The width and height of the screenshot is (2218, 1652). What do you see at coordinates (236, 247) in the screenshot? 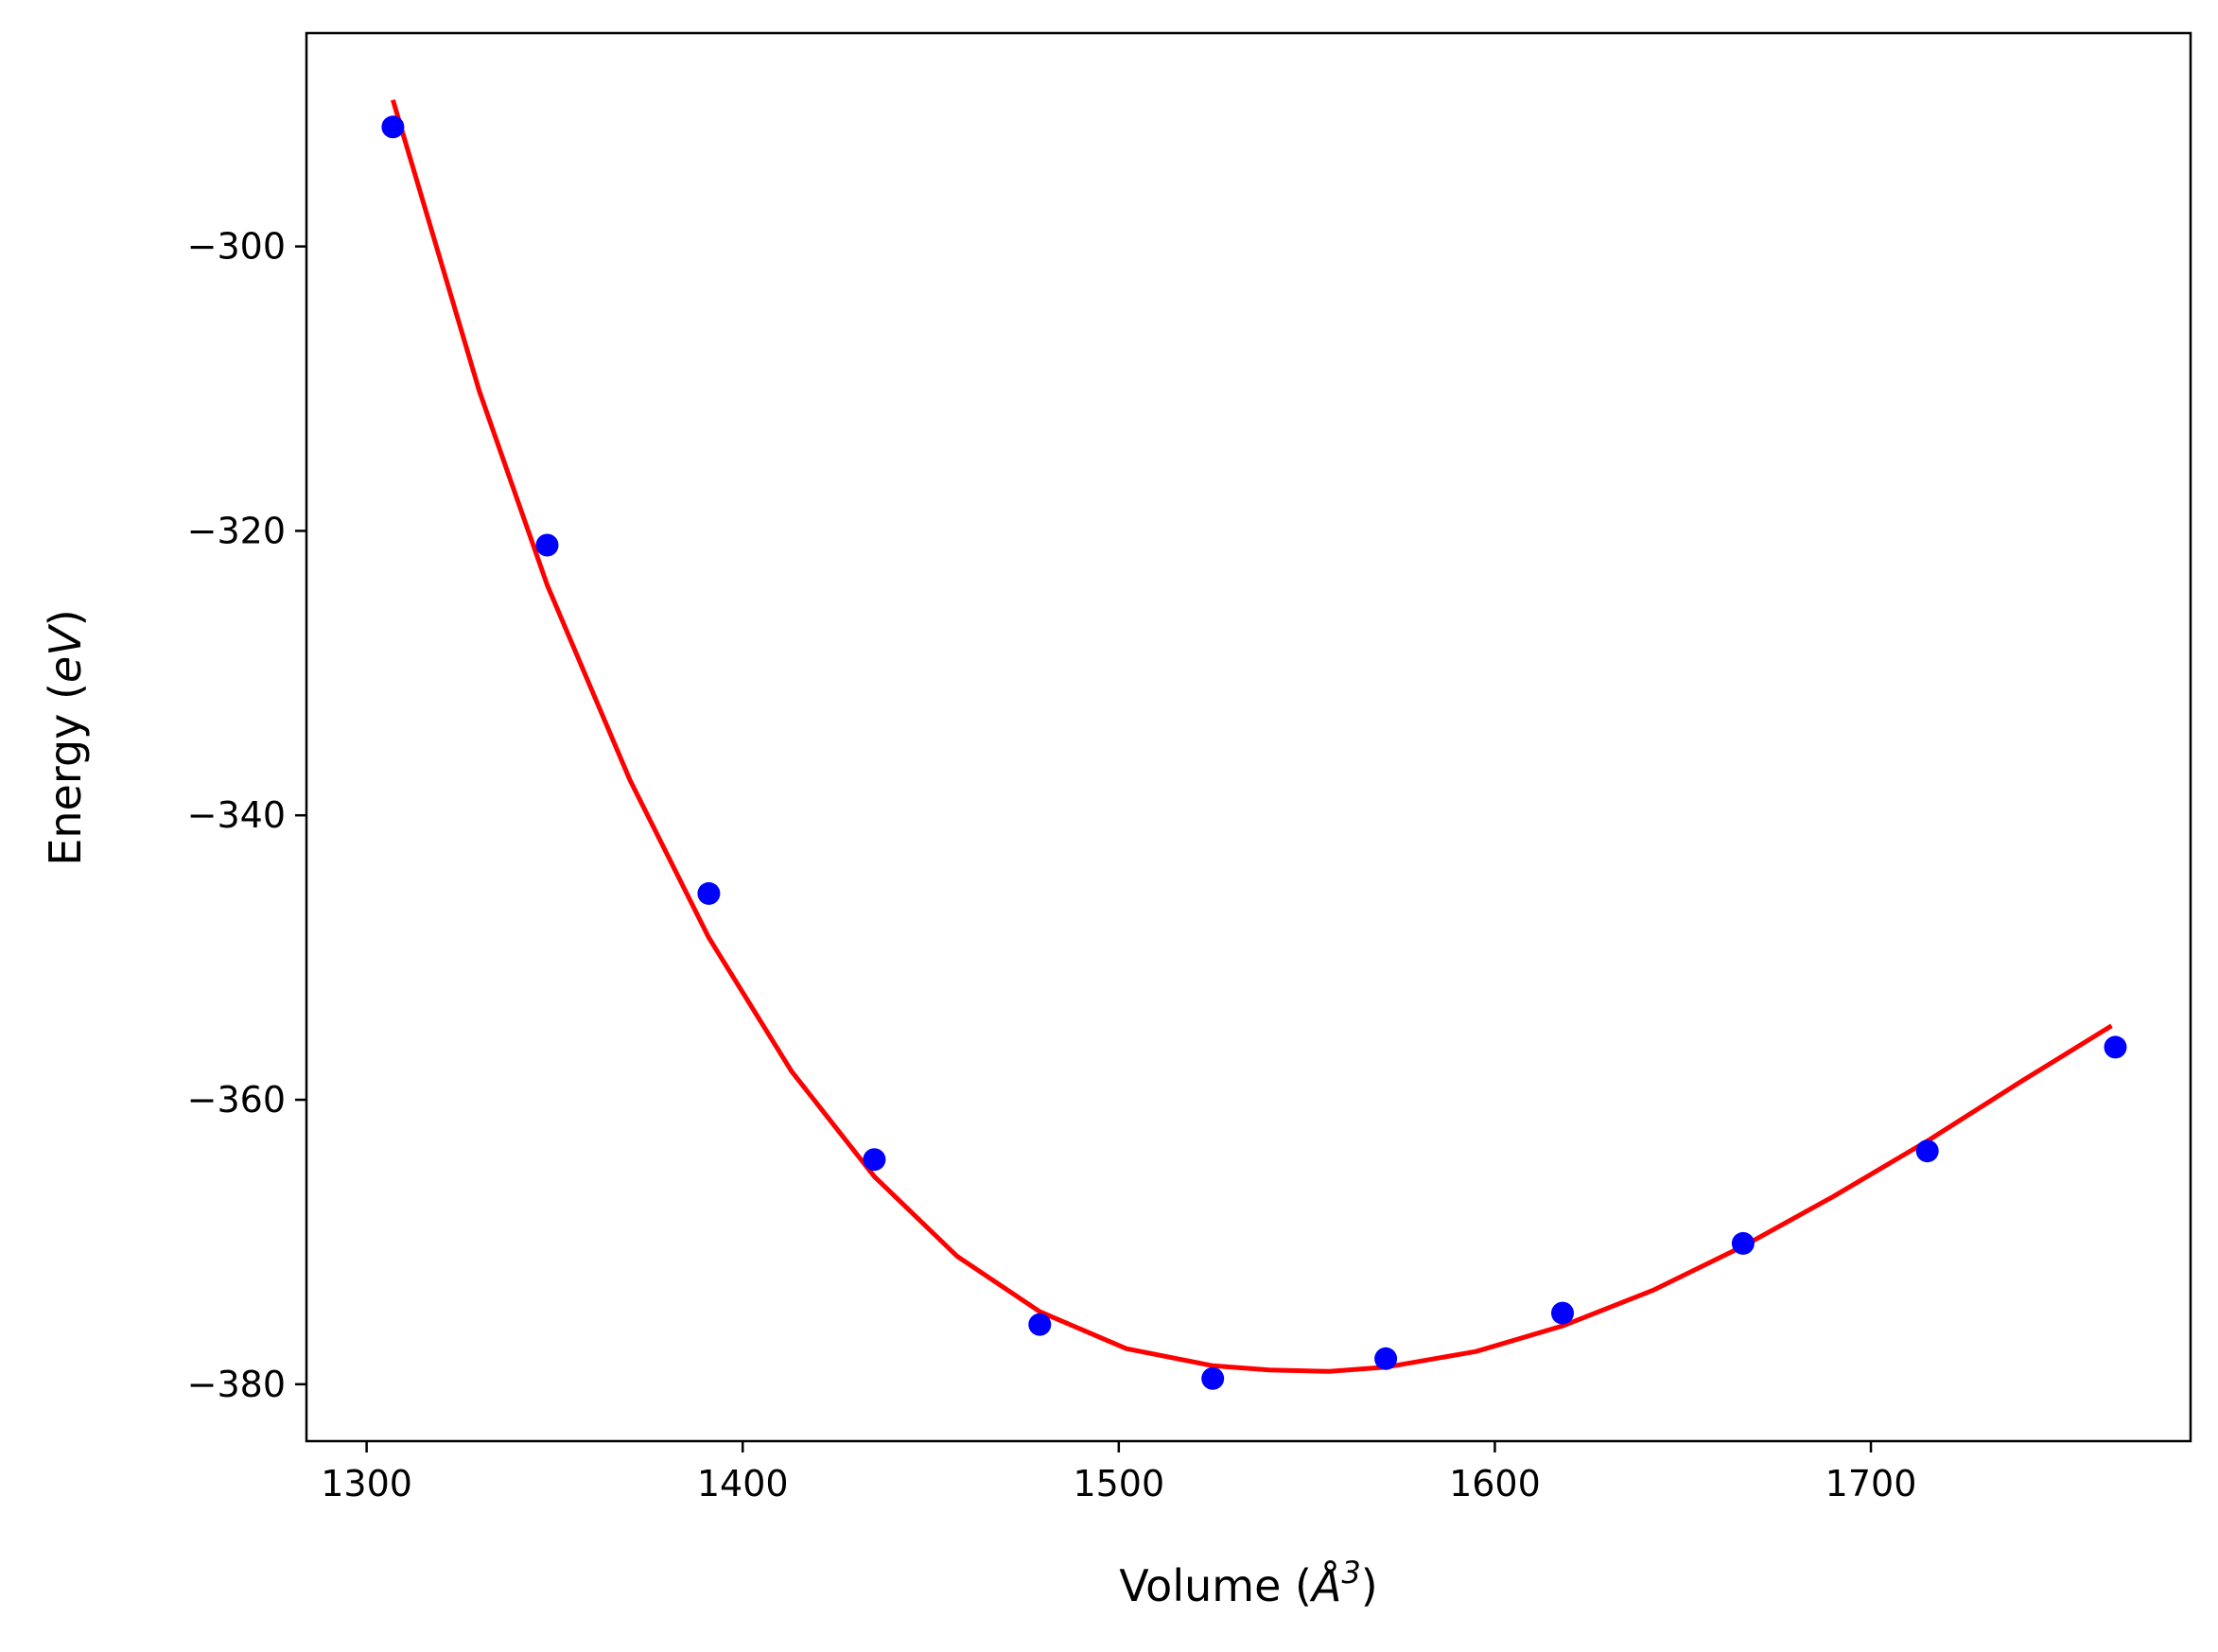
I see `y-tick-label: −300` at bounding box center [236, 247].